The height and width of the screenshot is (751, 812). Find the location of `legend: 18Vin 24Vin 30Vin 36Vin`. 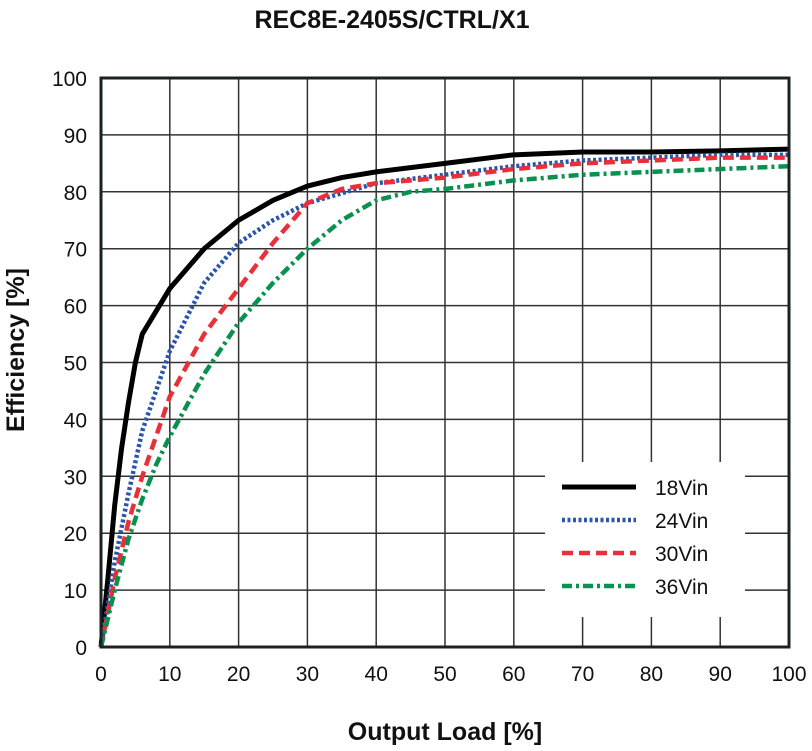

legend: 18Vin 24Vin 30Vin 36Vin is located at coordinates (645, 539).